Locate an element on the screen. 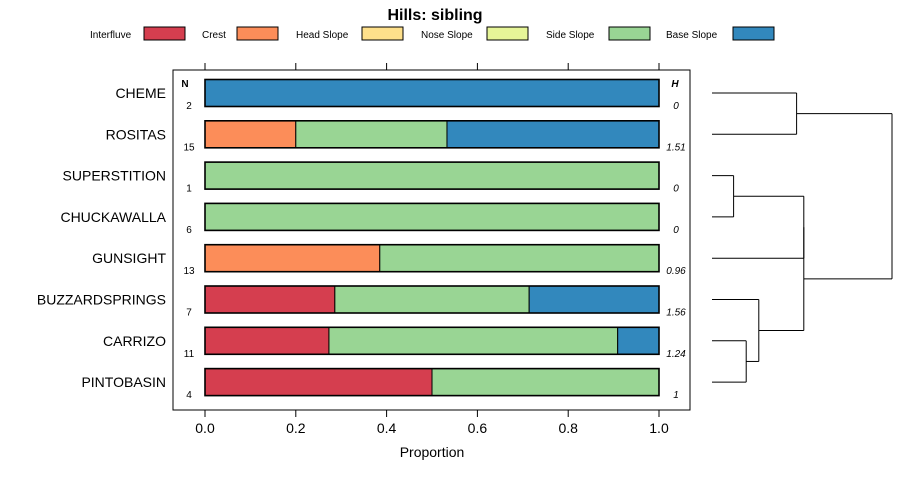  h-header: H is located at coordinates (675, 84).